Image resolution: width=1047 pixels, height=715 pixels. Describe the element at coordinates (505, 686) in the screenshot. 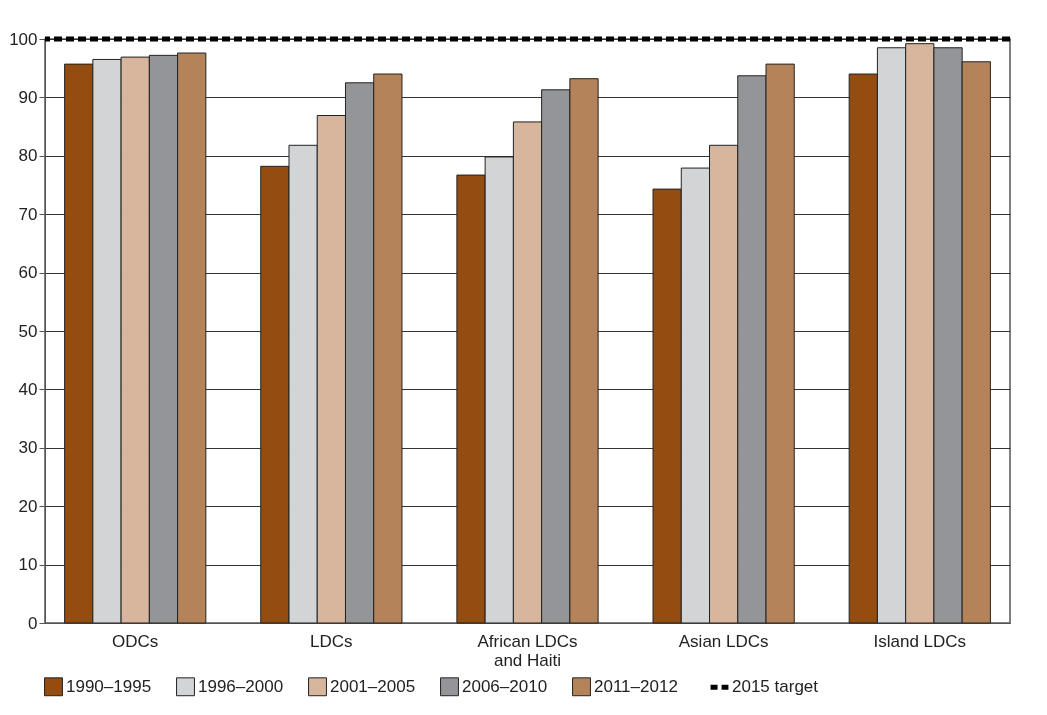

I see `legend-label: 2006–2010` at that location.